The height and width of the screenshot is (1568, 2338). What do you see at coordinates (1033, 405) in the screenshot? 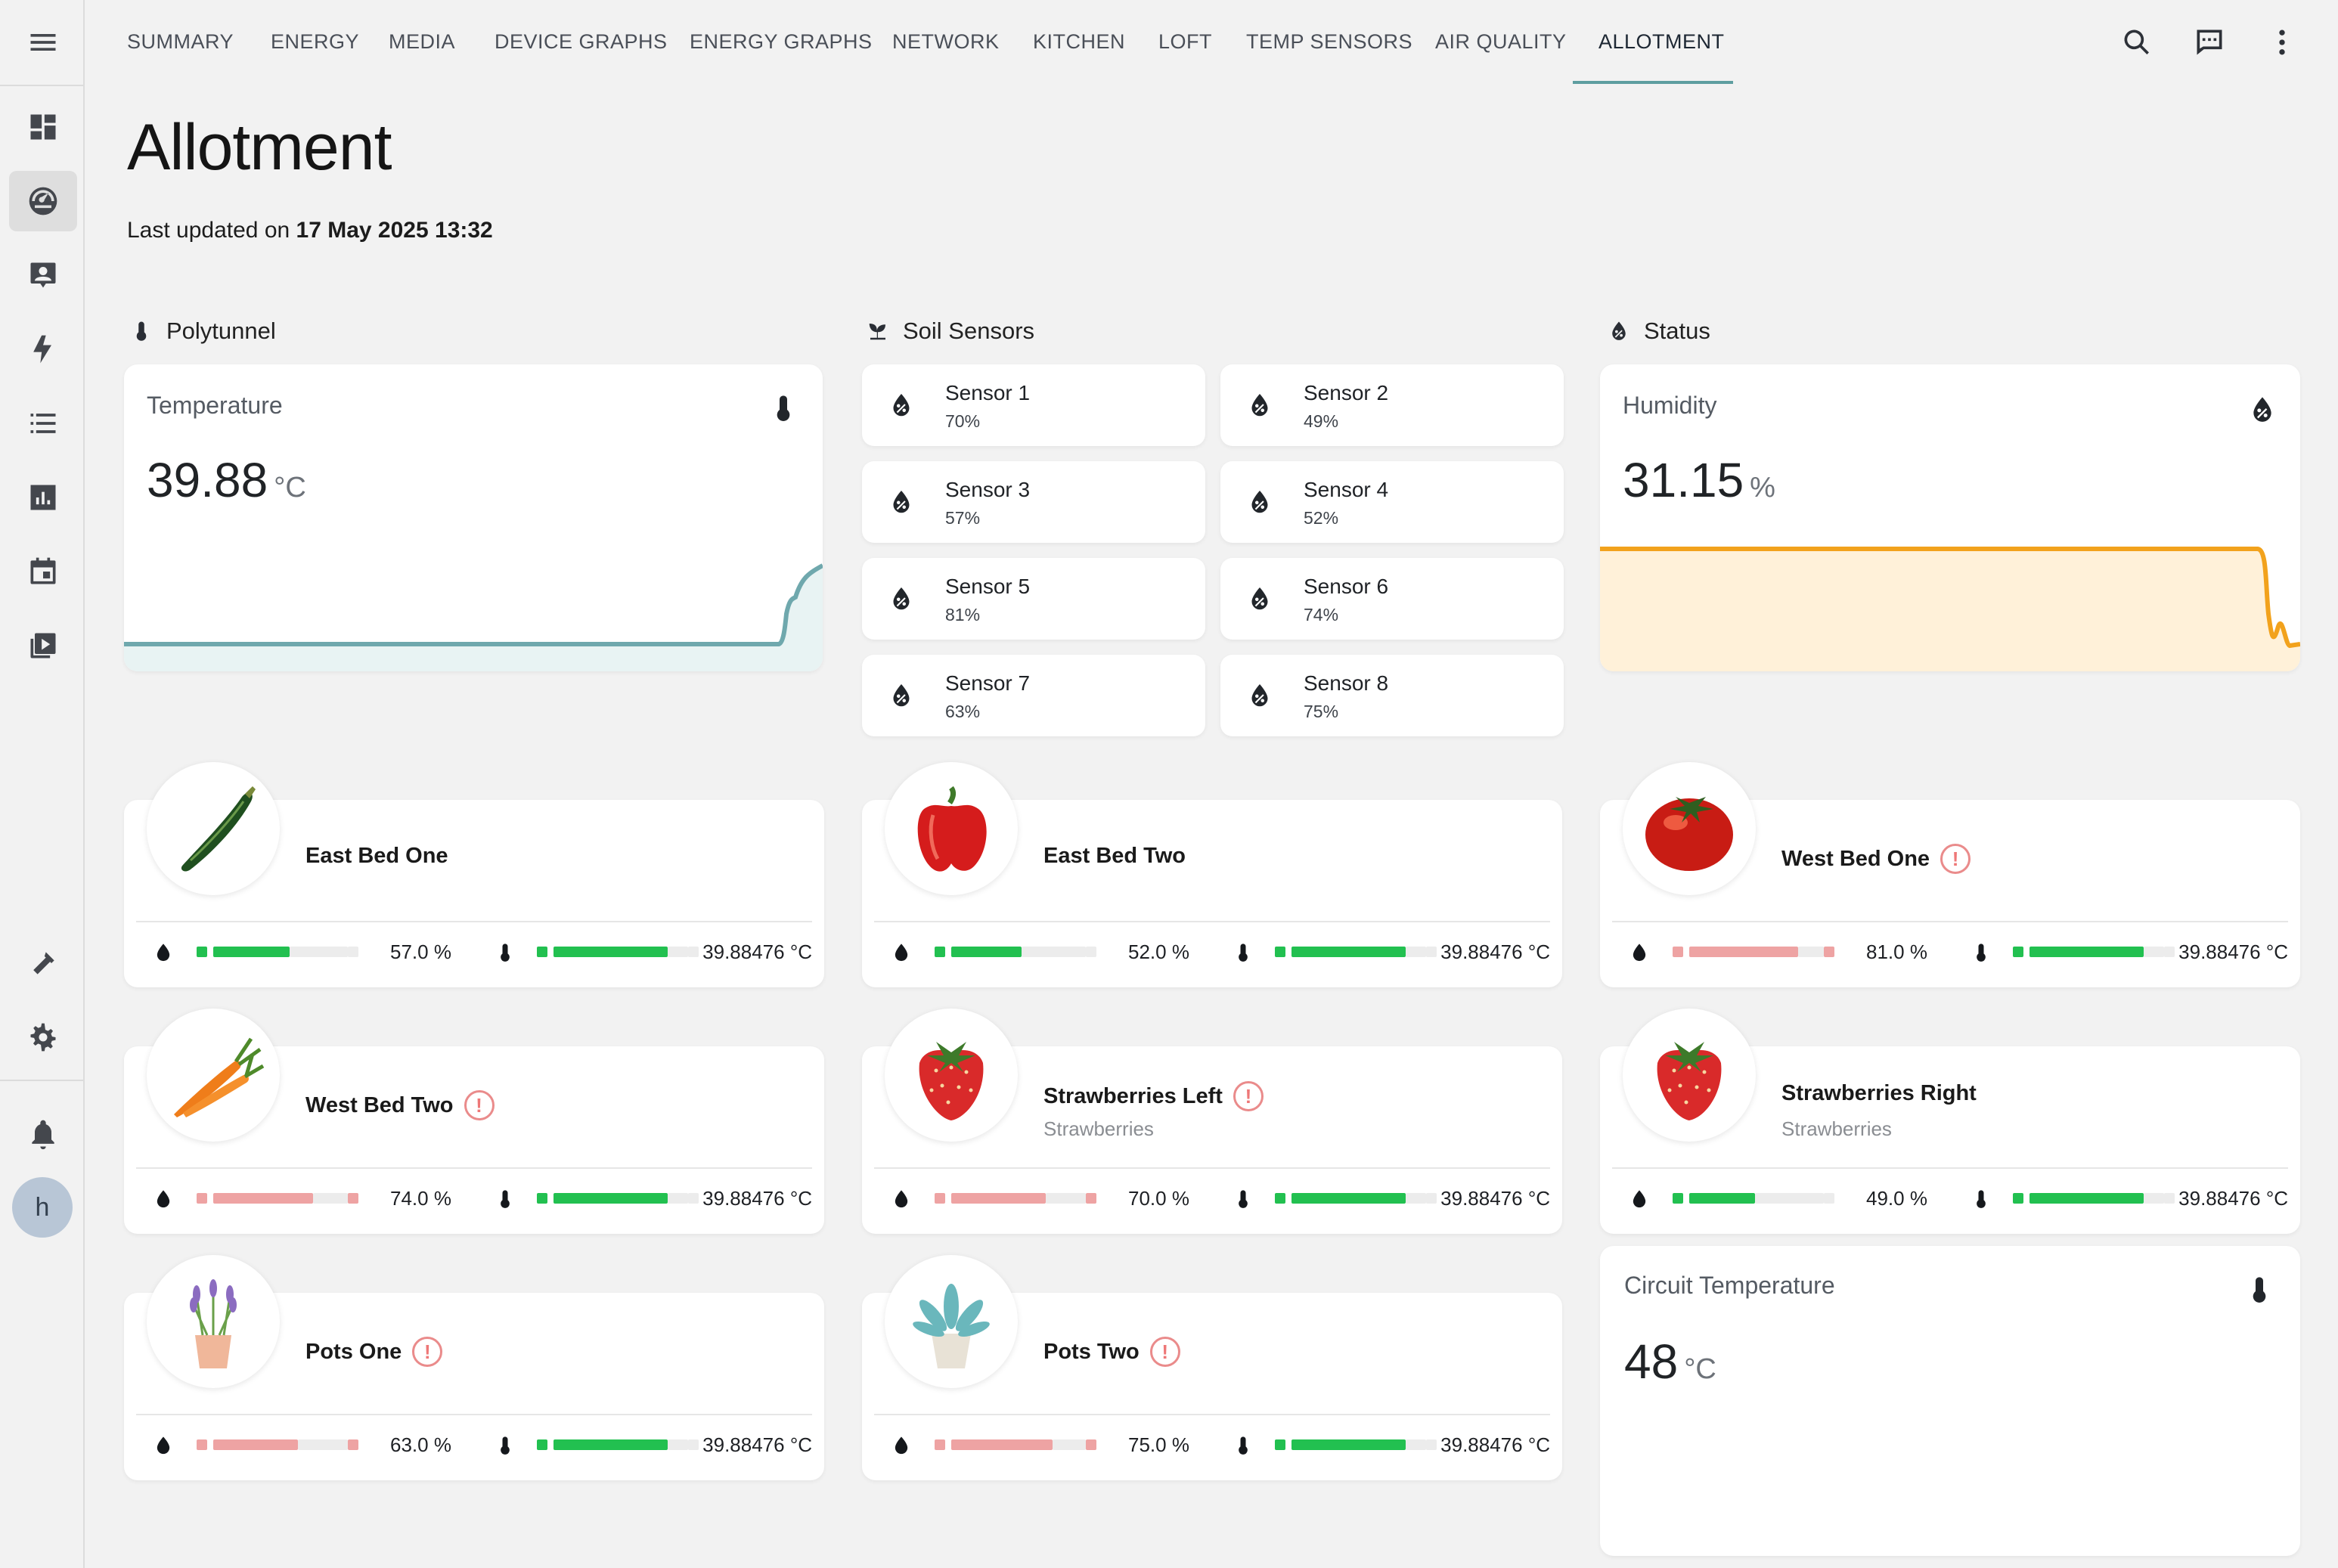
I see `soil-sensor-1: Sensor 1 70%` at bounding box center [1033, 405].